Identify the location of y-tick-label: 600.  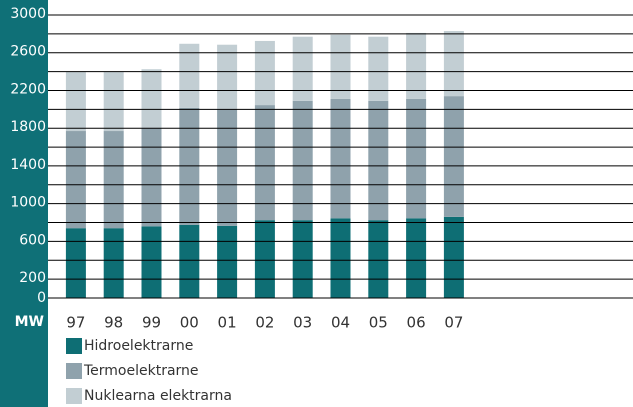
(32, 240).